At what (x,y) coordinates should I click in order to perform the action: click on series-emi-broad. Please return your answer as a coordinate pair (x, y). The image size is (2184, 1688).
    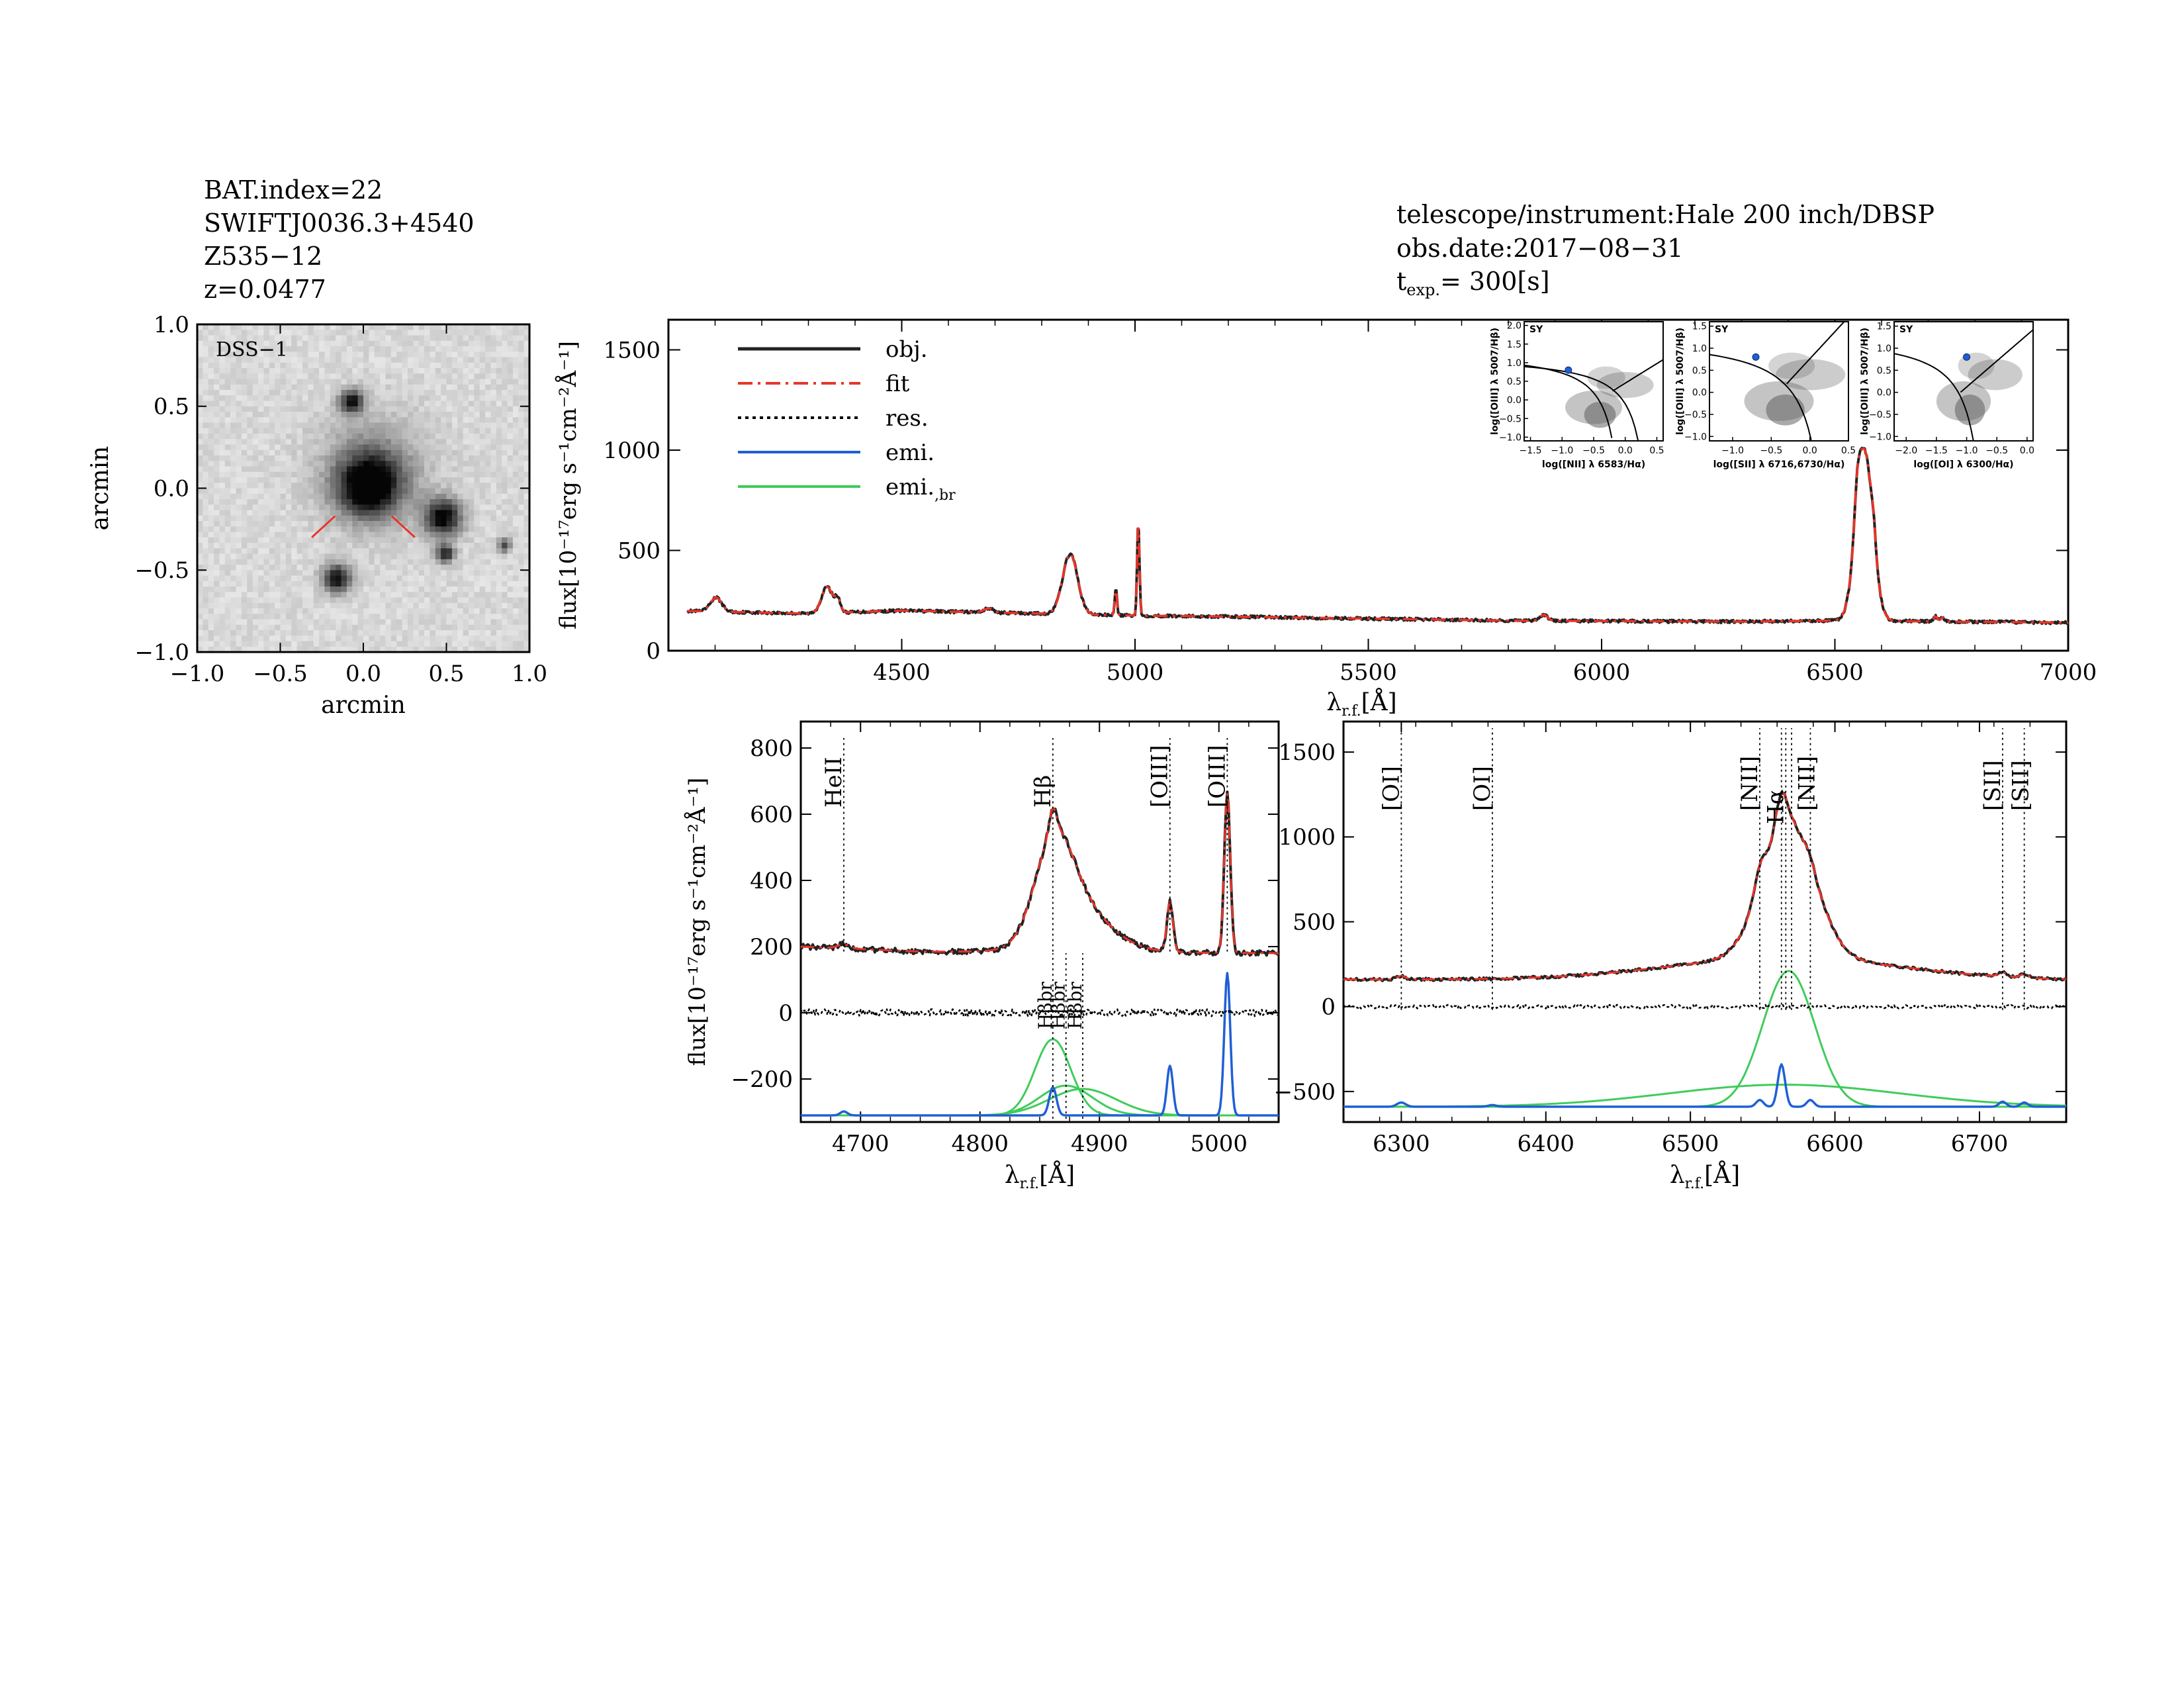
    Looking at the image, I should click on (1704, 1096).